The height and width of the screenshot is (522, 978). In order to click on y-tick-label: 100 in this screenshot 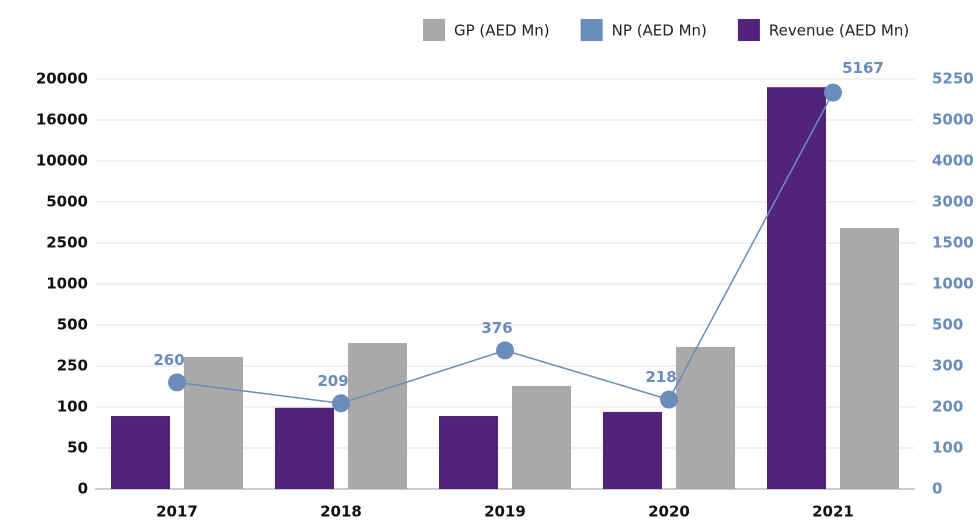, I will do `click(72, 407)`.